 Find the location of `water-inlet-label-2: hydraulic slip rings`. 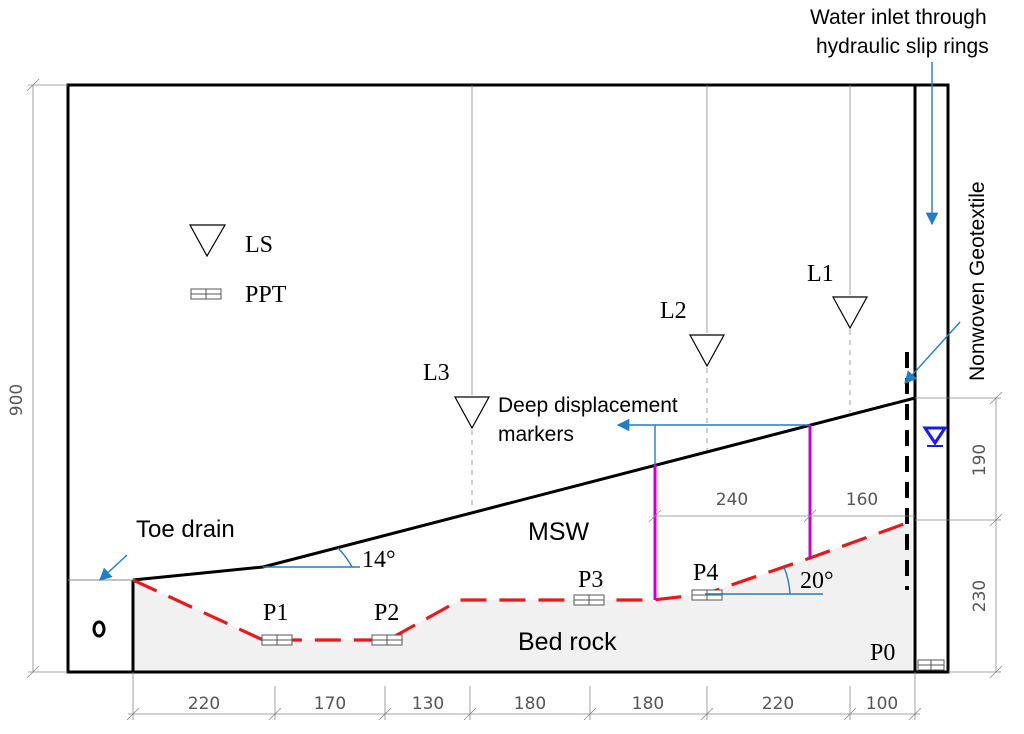

water-inlet-label-2: hydraulic slip rings is located at coordinates (902, 46).